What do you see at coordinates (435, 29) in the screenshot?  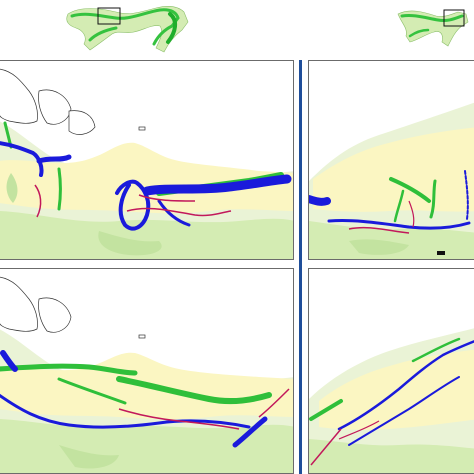 I see `right-inset-map` at bounding box center [435, 29].